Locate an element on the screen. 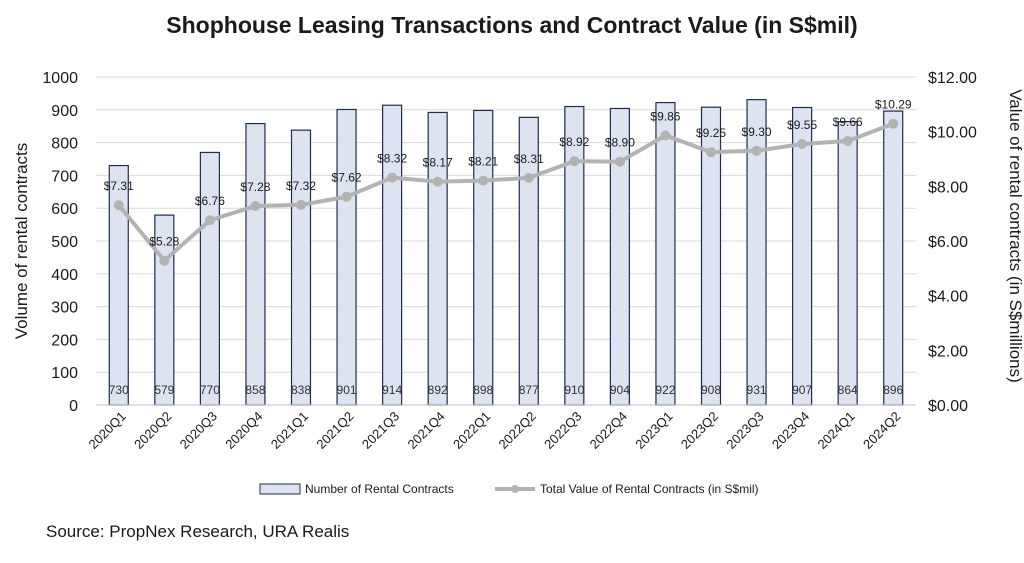 The width and height of the screenshot is (1024, 563). x-tick-label: 2023Q2 is located at coordinates (699, 430).